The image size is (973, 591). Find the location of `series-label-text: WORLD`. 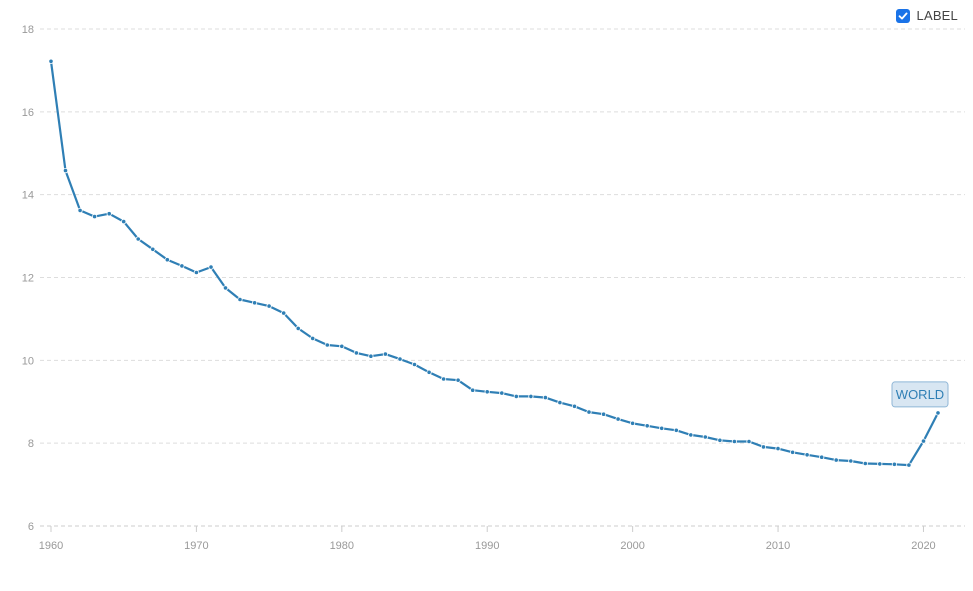

series-label-text: WORLD is located at coordinates (920, 394).